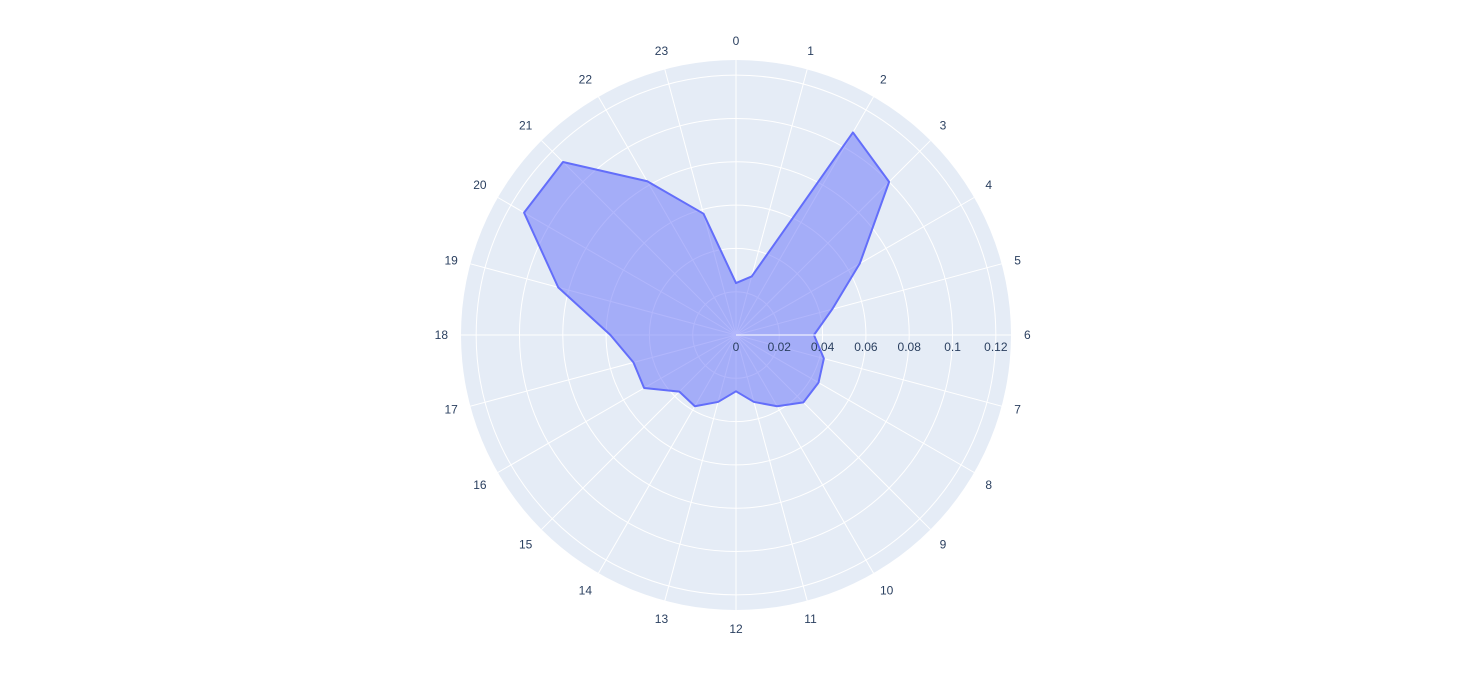  What do you see at coordinates (988, 485) in the screenshot?
I see `angular-tick-label: 8` at bounding box center [988, 485].